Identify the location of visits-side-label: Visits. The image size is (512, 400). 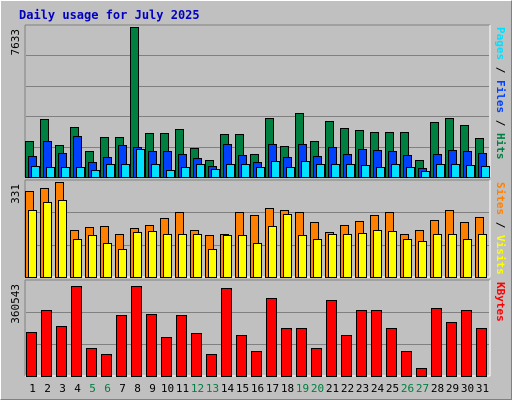
(500, 255).